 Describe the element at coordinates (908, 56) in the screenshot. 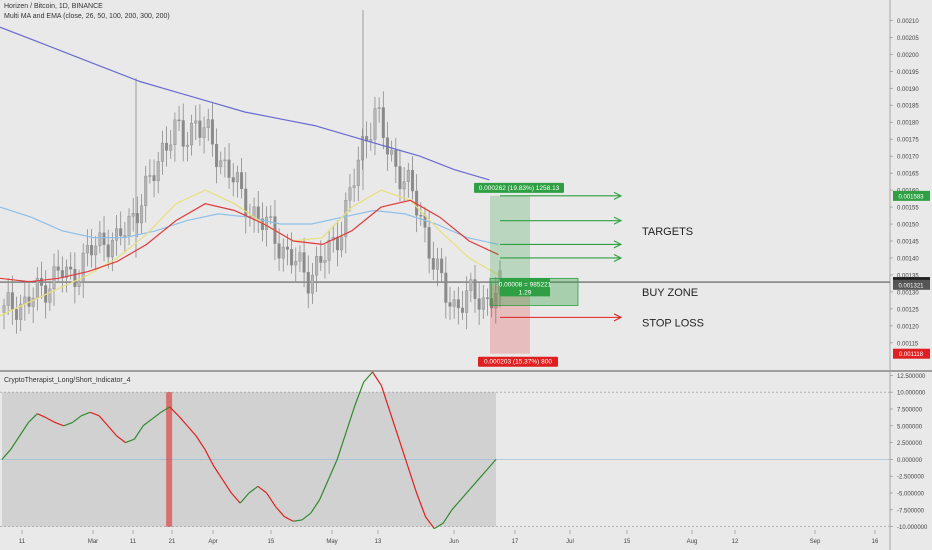

I see `price-tick-label: 0.00200` at that location.